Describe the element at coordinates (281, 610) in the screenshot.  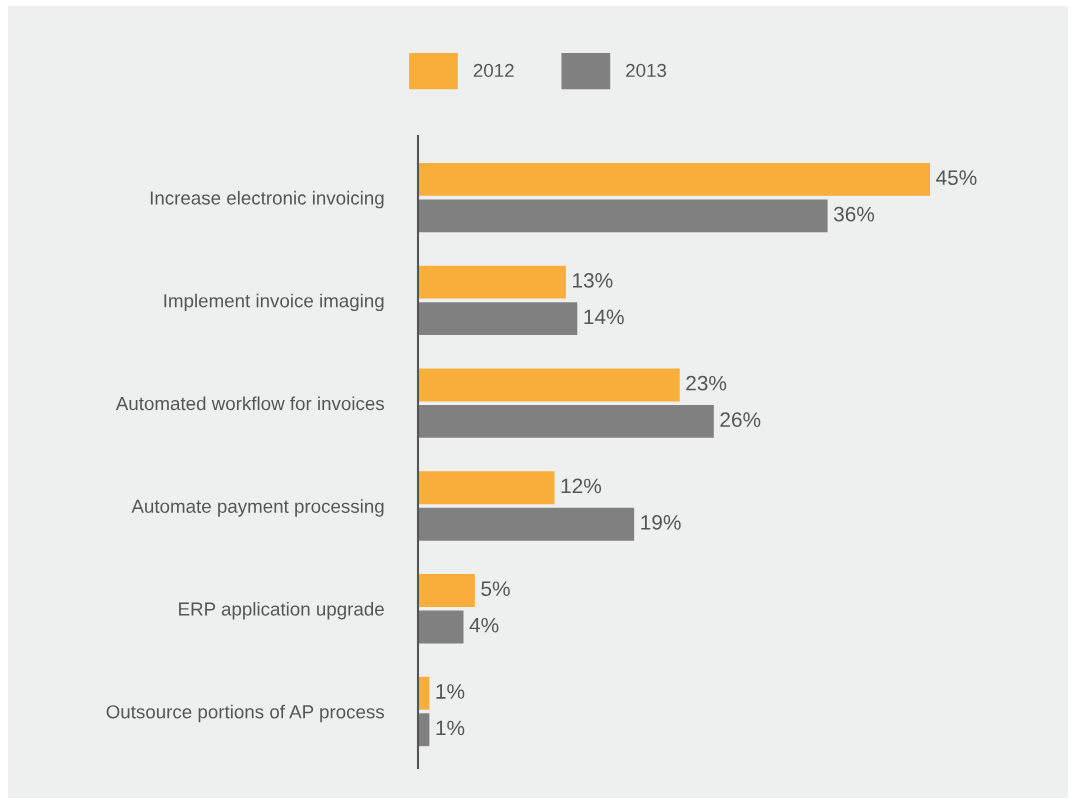
I see `y-tick-label: ERP application upgrade` at that location.